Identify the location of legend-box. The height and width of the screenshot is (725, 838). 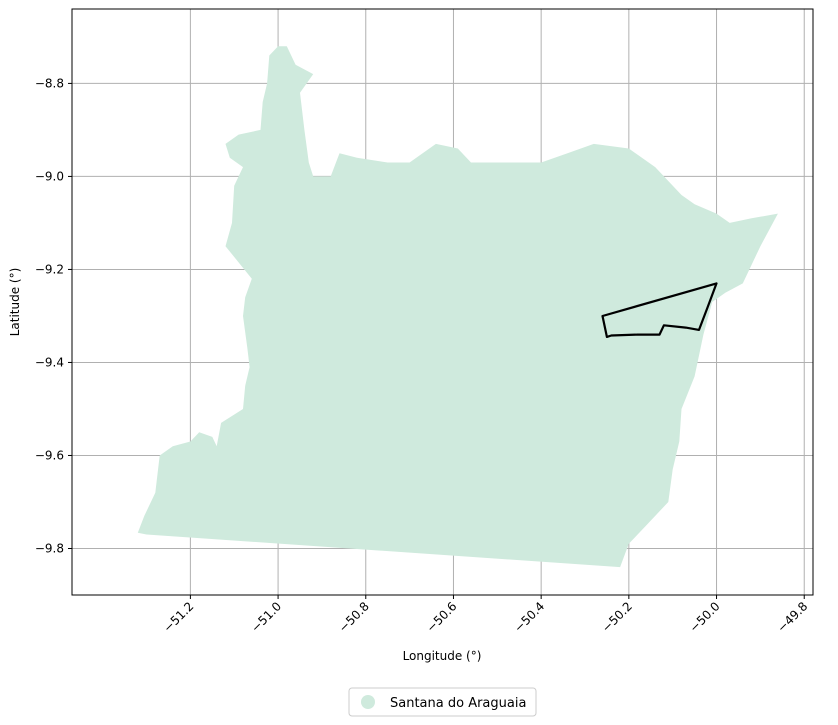
(442, 702).